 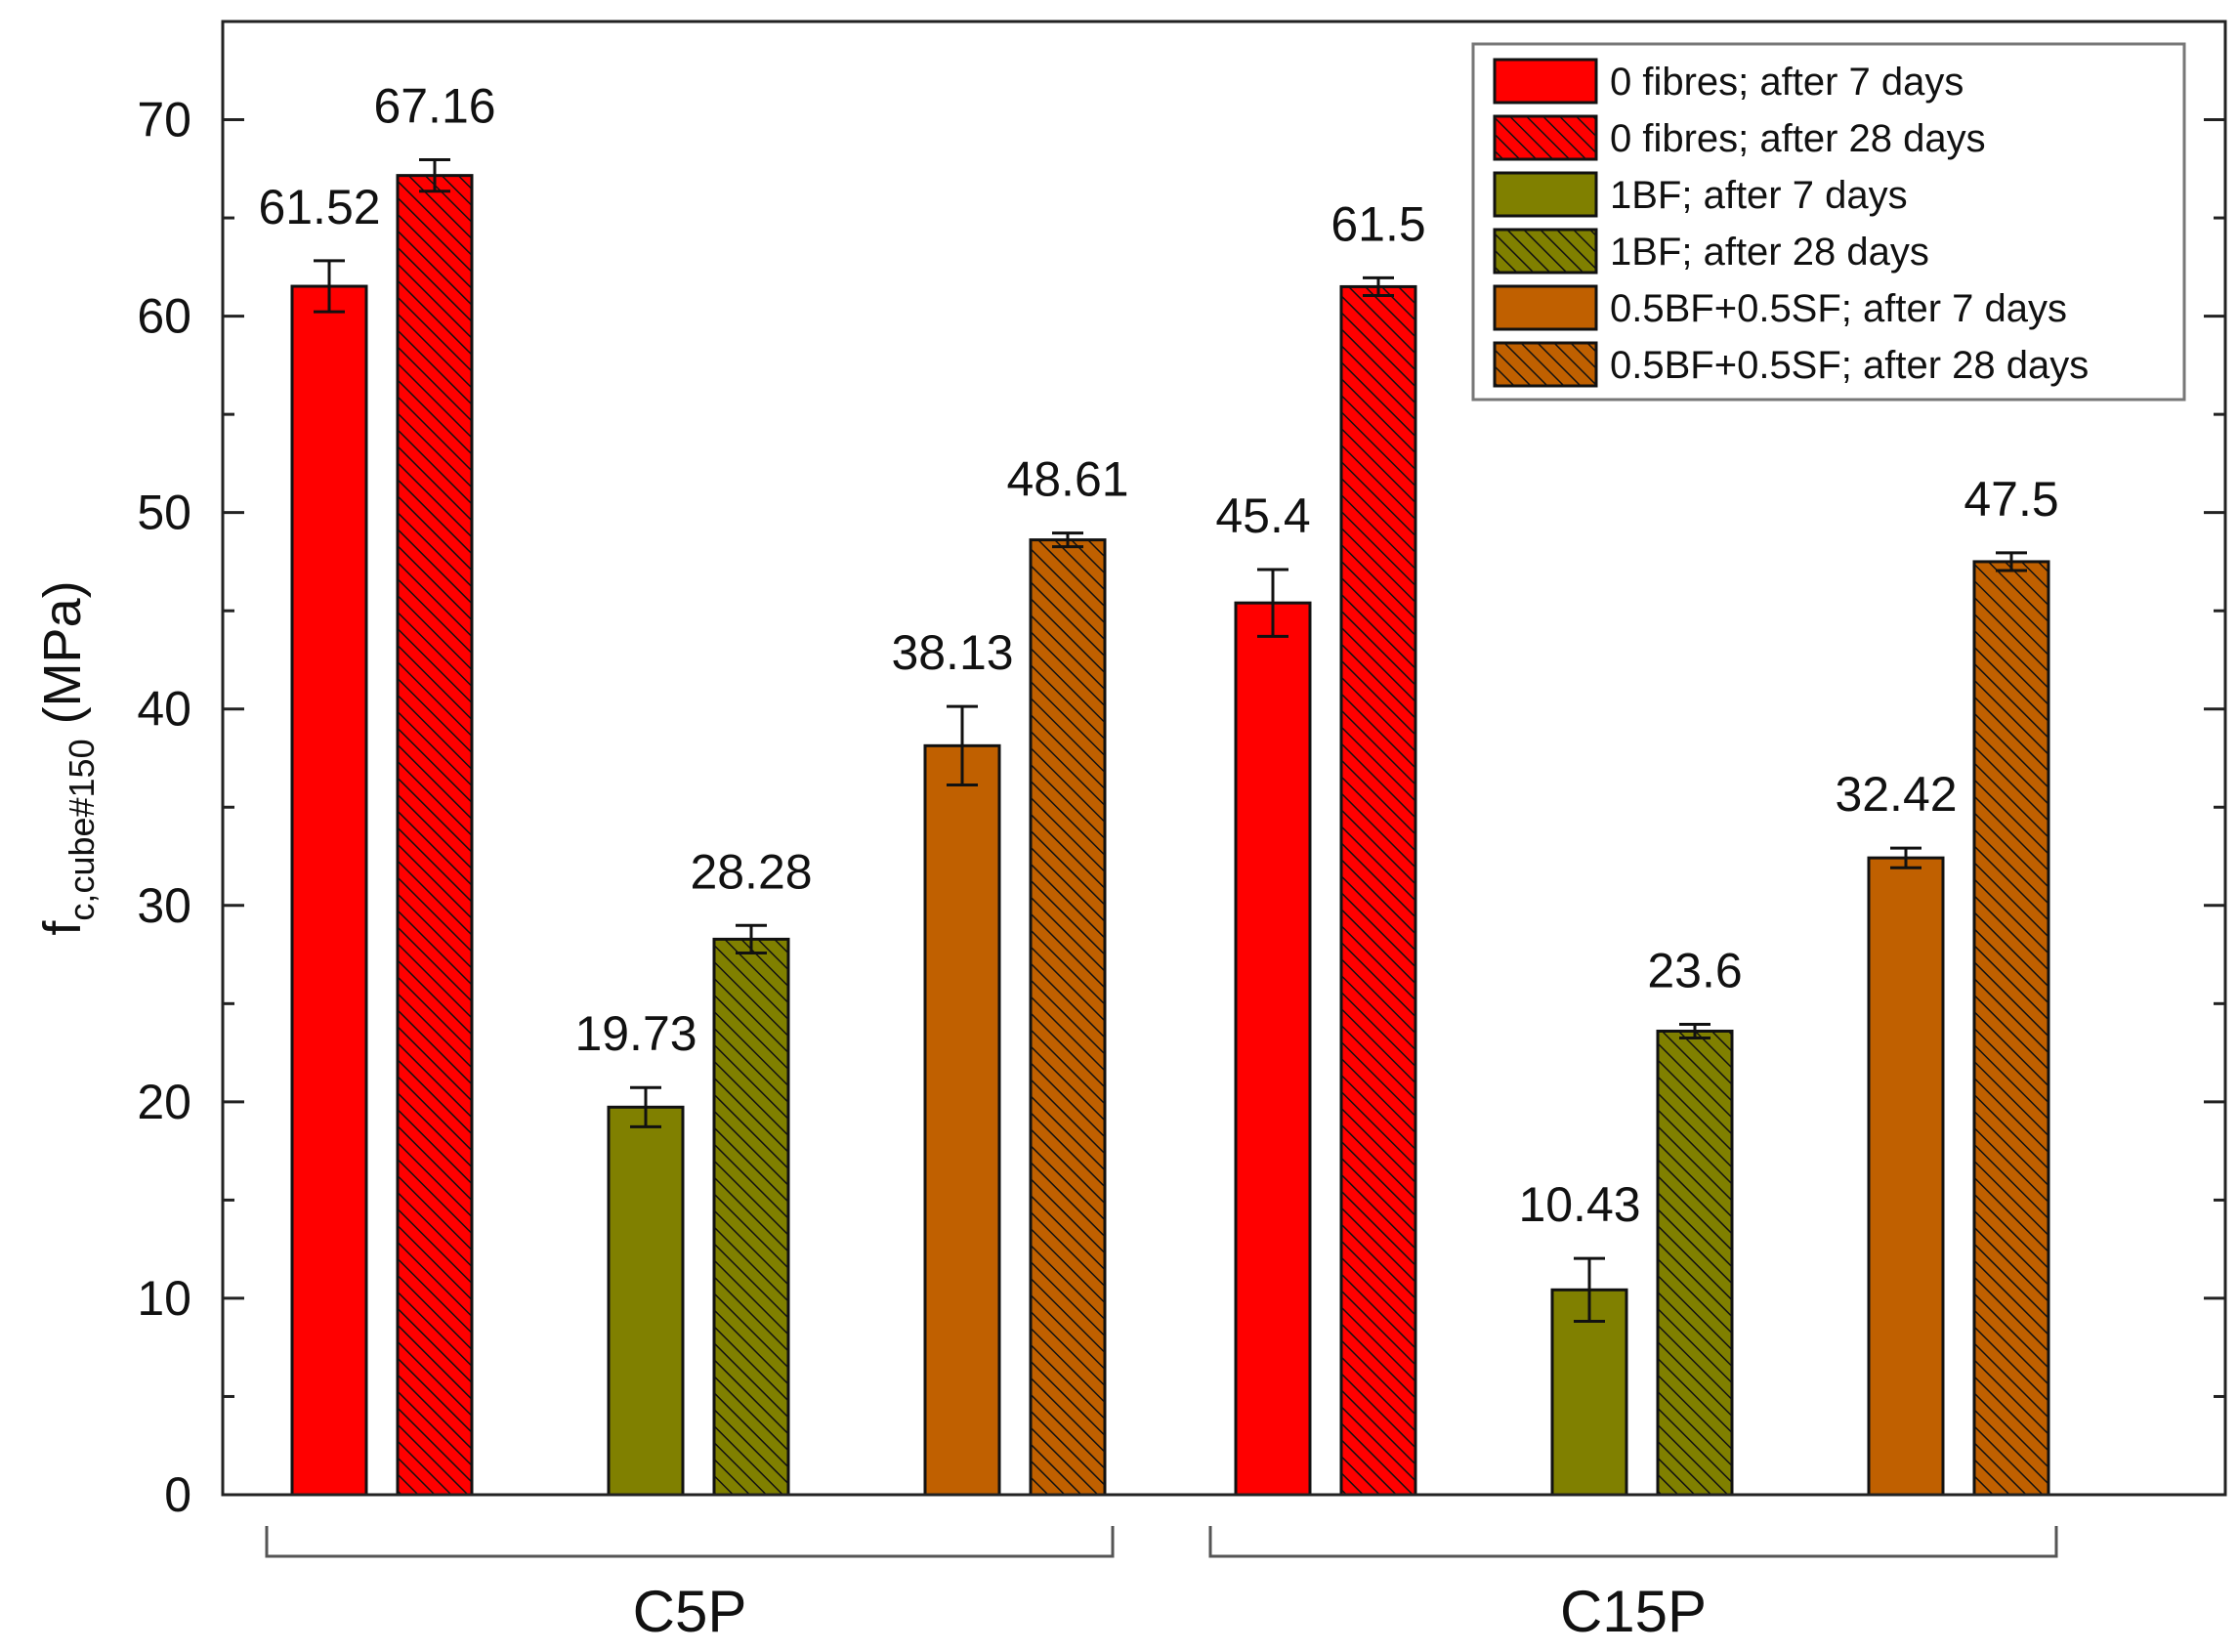 I want to click on legend-label: 0.5BF+0.5SF; after 7 days, so click(x=1838, y=308).